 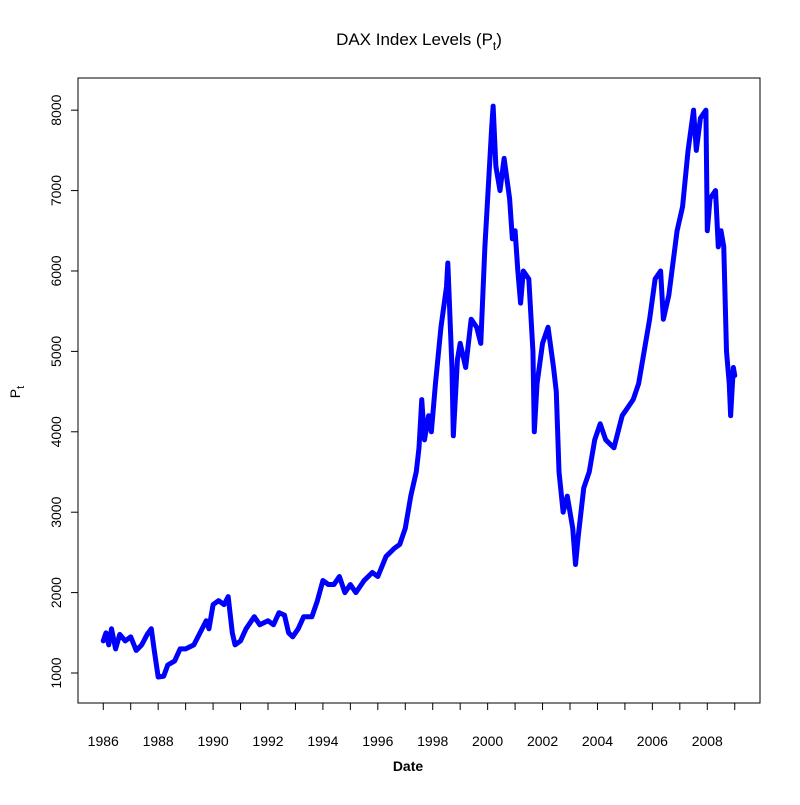 What do you see at coordinates (487, 741) in the screenshot?
I see `x-tick-label: 2000` at bounding box center [487, 741].